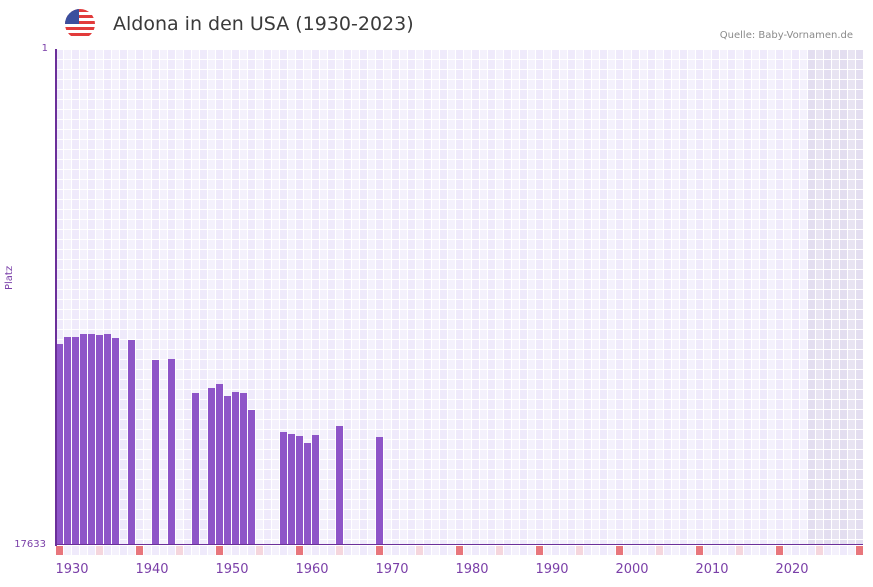  What do you see at coordinates (80, 24) in the screenshot?
I see `us-flag-icon` at bounding box center [80, 24].